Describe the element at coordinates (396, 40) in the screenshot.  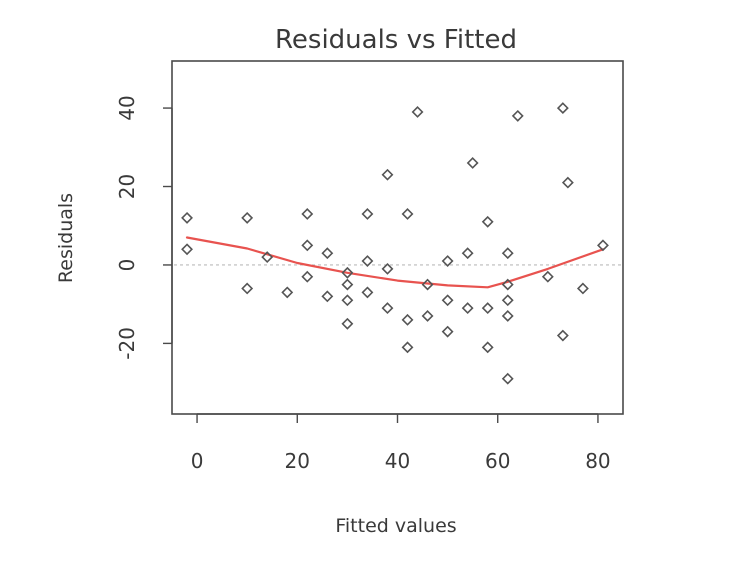
I see `chart-title: Residuals vs Fitted` at that location.